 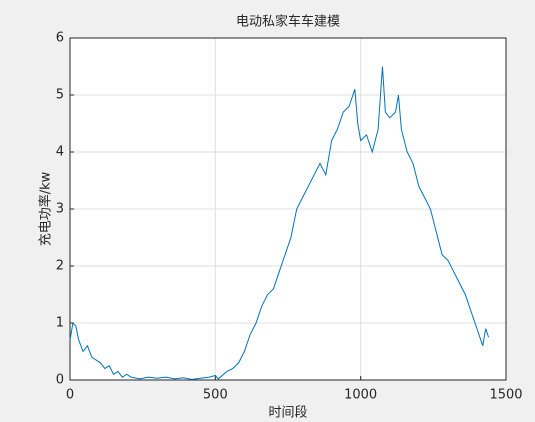 I want to click on y-axis-label: 充电功率/kw, so click(x=46, y=208).